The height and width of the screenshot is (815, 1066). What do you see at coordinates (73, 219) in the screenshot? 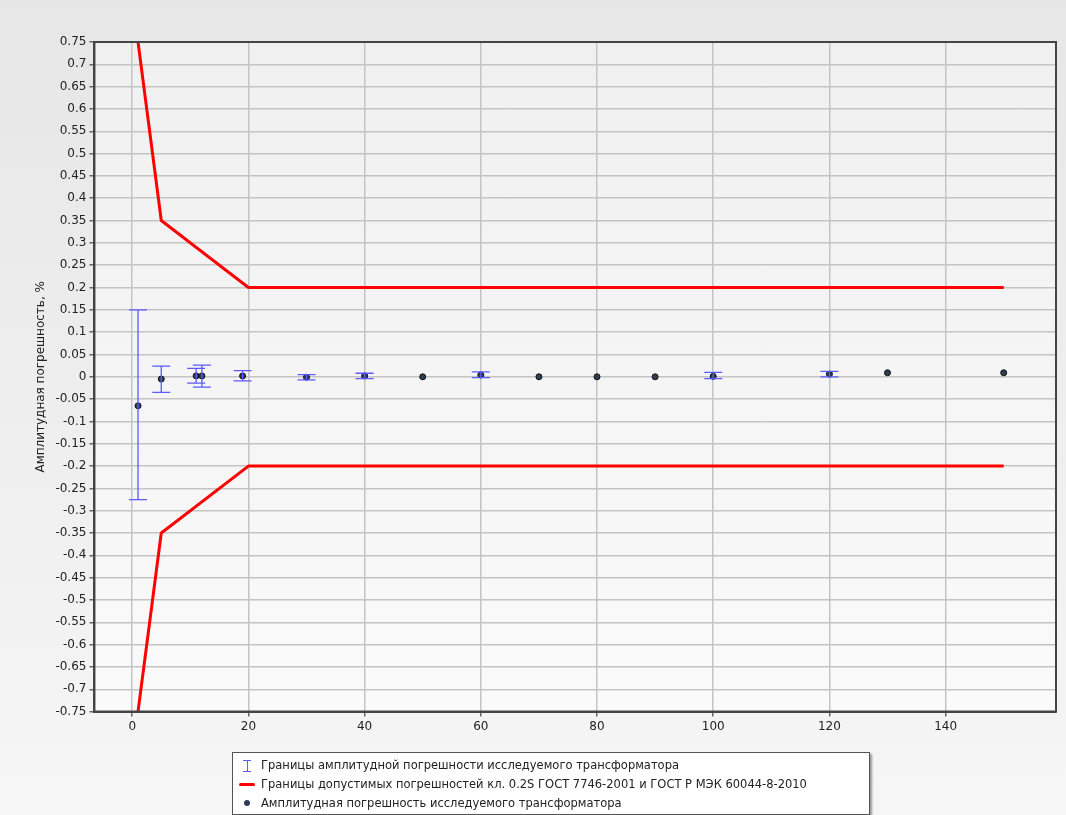
I see `y-tick-label: 0.35` at bounding box center [73, 219].